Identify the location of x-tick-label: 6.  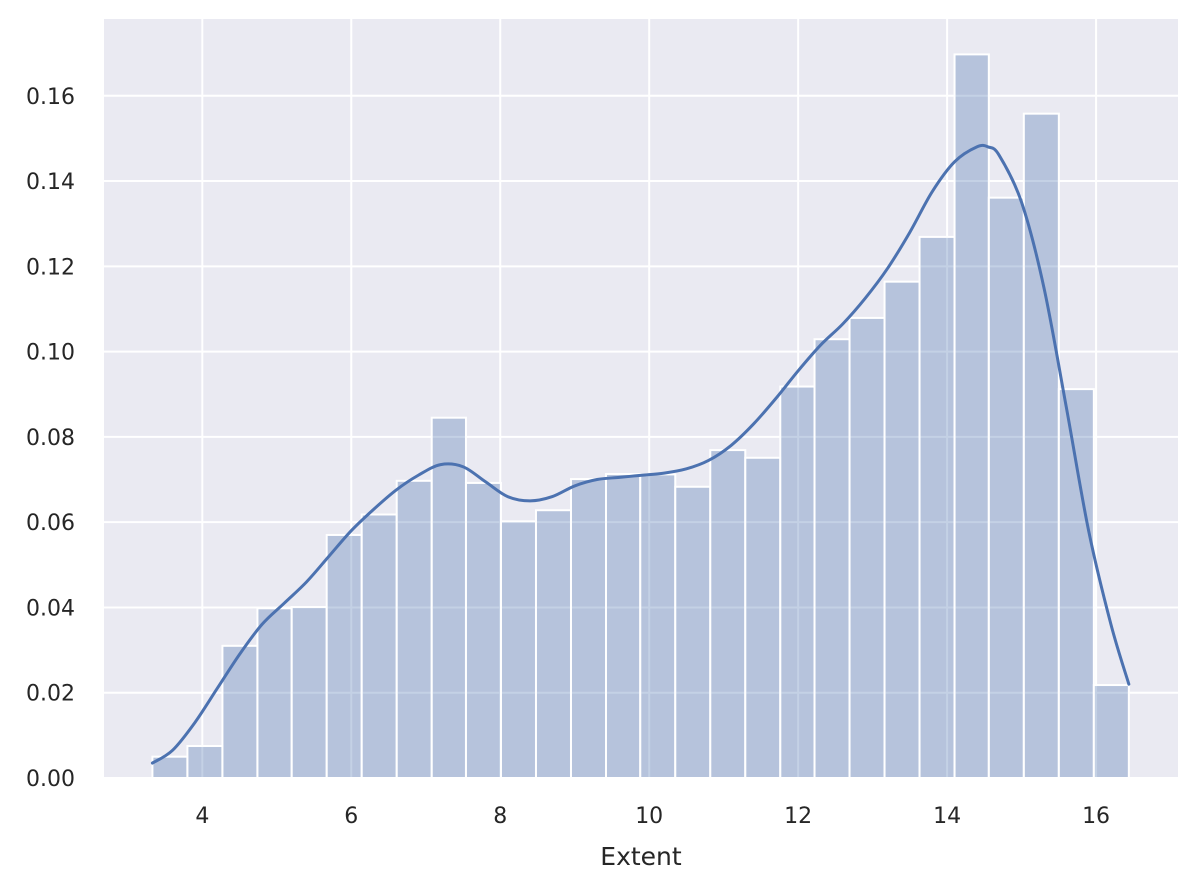
(351, 816).